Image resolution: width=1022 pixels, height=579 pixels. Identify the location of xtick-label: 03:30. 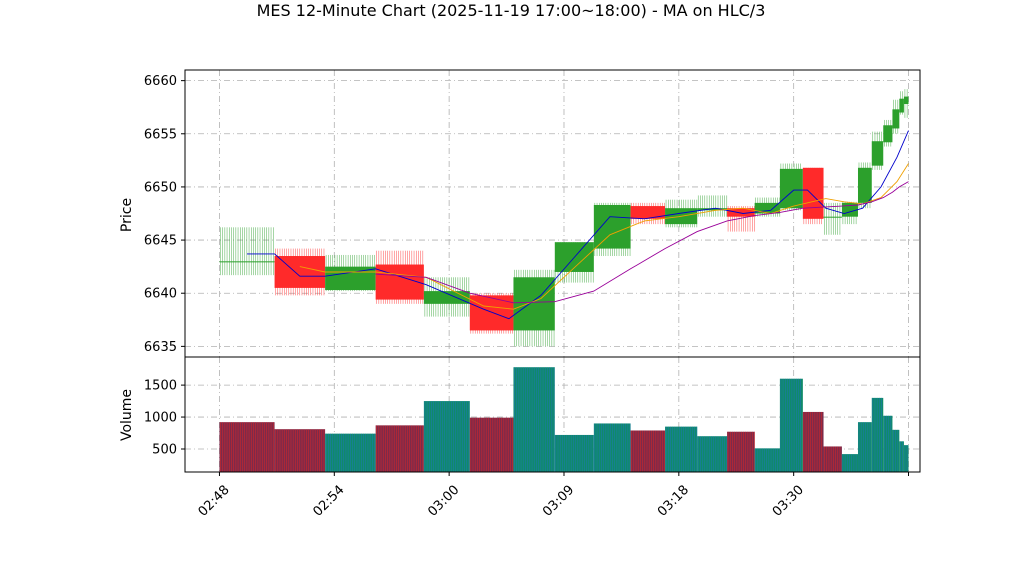
(788, 501).